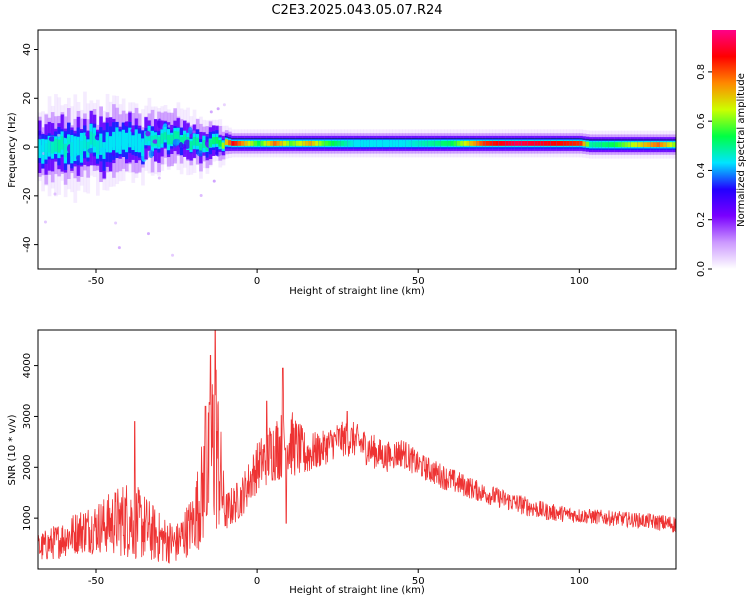  What do you see at coordinates (724, 149) in the screenshot?
I see `colorbar-gradient` at bounding box center [724, 149].